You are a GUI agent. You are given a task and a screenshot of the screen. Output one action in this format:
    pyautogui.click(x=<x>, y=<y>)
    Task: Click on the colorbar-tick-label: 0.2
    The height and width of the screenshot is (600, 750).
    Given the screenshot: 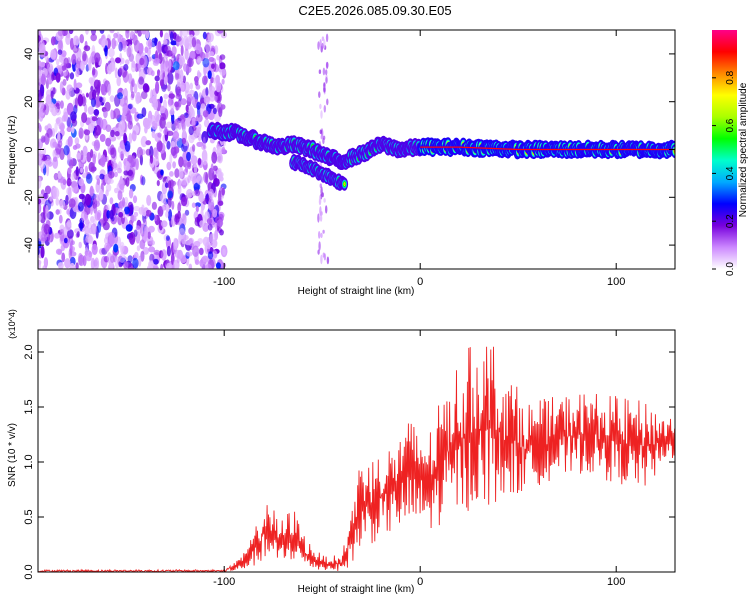 What is the action you would take?
    pyautogui.click(x=730, y=221)
    